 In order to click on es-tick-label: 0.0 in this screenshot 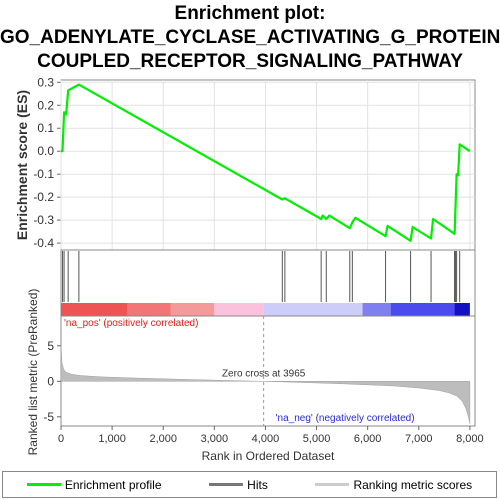, I will do `click(45, 151)`.